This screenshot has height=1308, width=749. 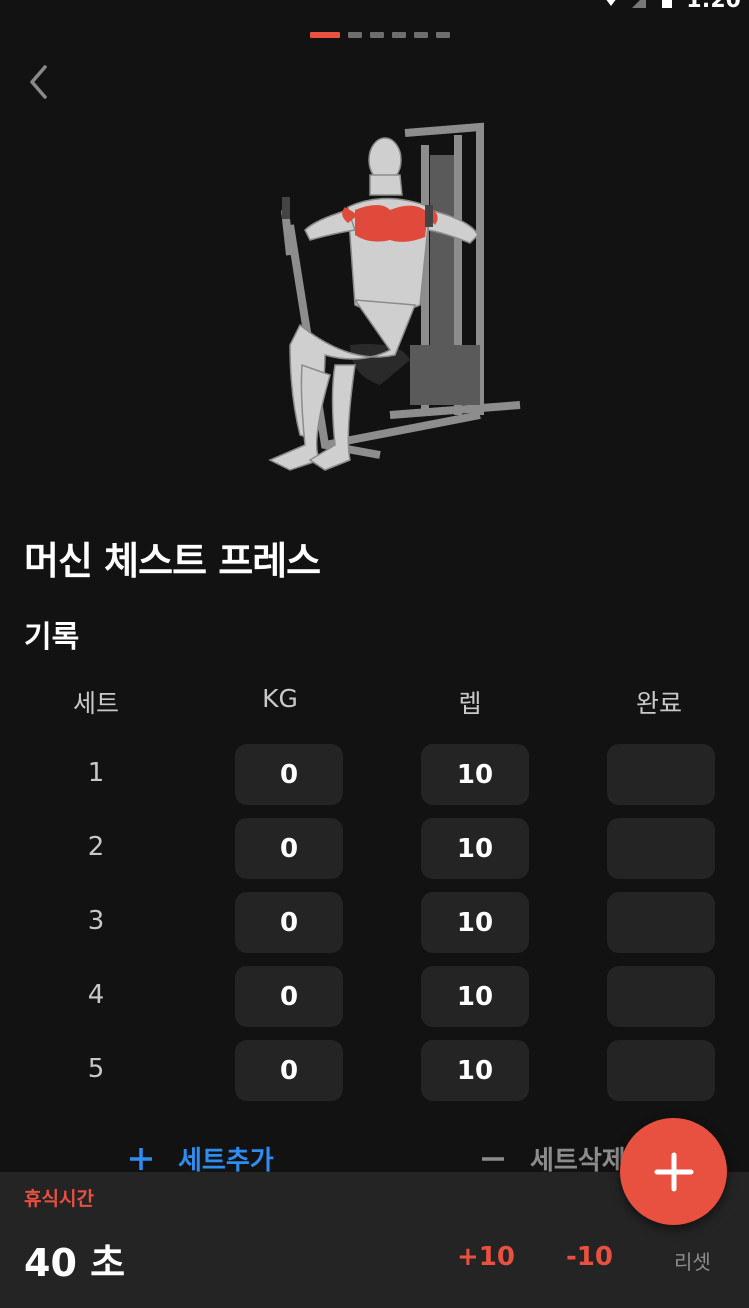 What do you see at coordinates (713, 6) in the screenshot?
I see `status-time: 1:20` at bounding box center [713, 6].